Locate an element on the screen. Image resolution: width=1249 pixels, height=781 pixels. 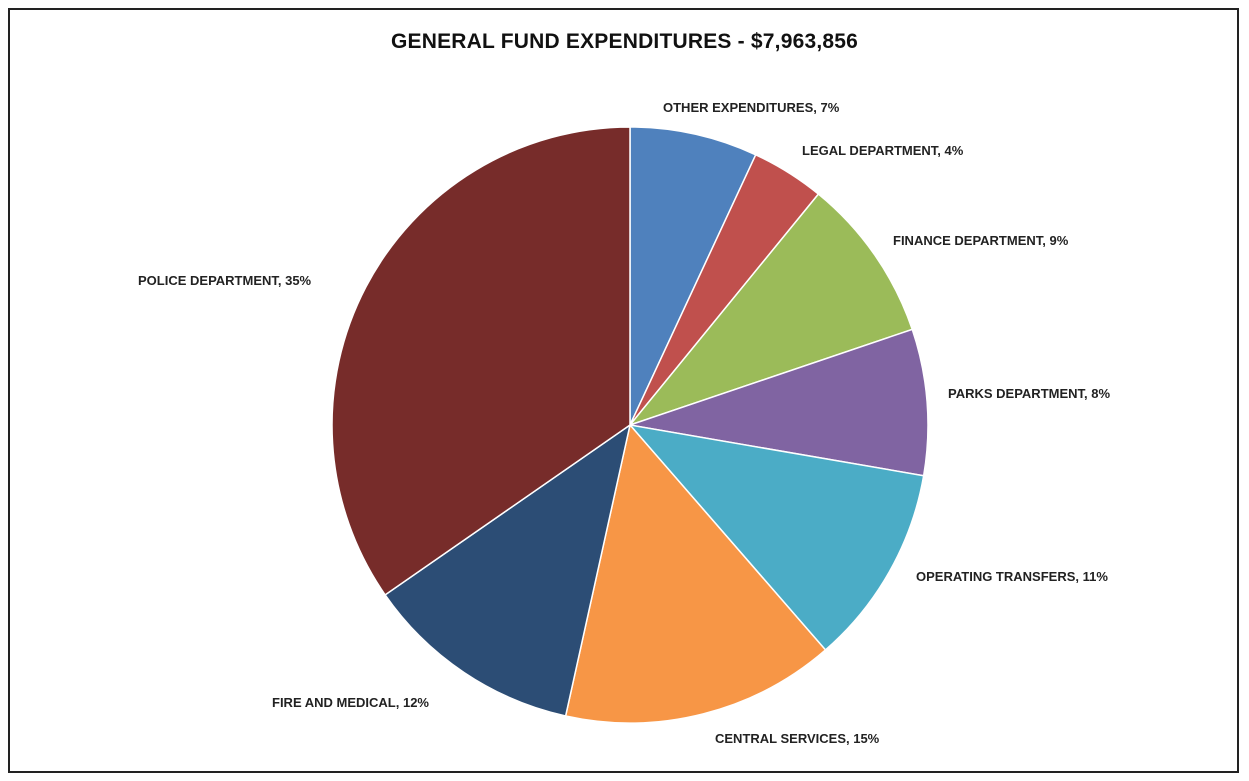
data-label-other-expenditures: OTHER EXPENDITURES, 7% is located at coordinates (751, 107).